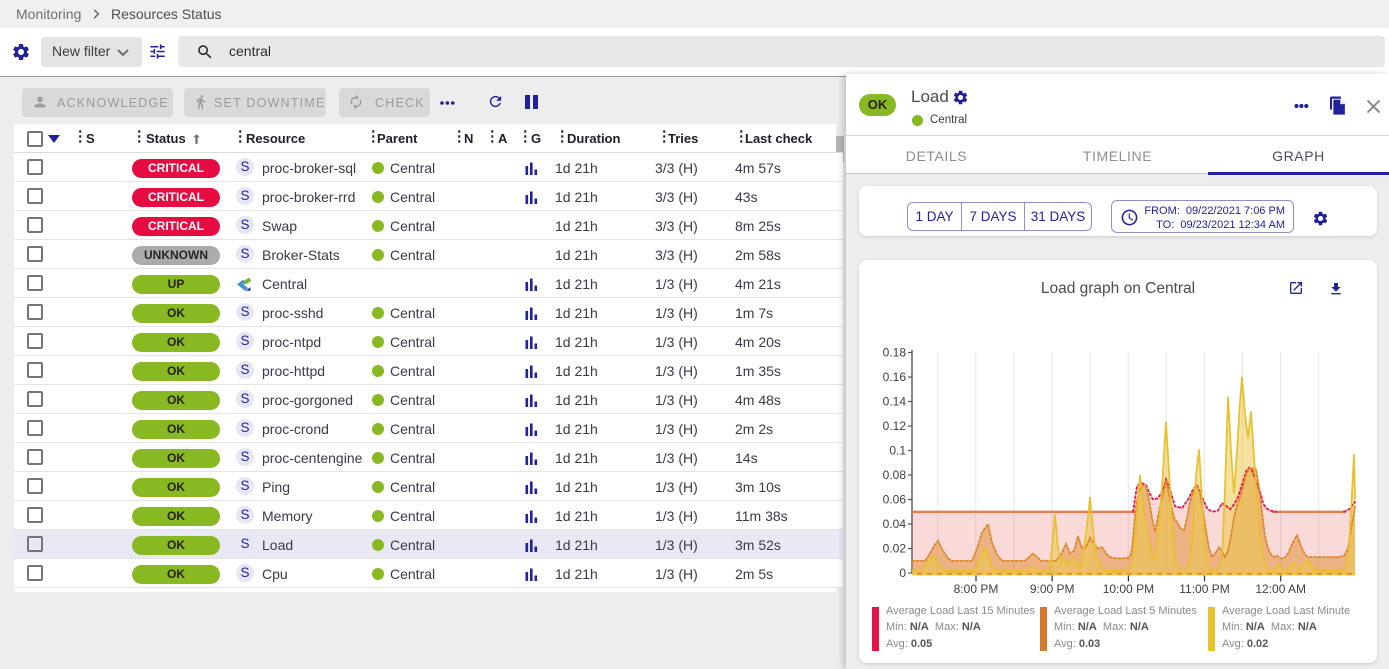 The height and width of the screenshot is (669, 1389). I want to click on svg-text: 0.14, so click(895, 402).